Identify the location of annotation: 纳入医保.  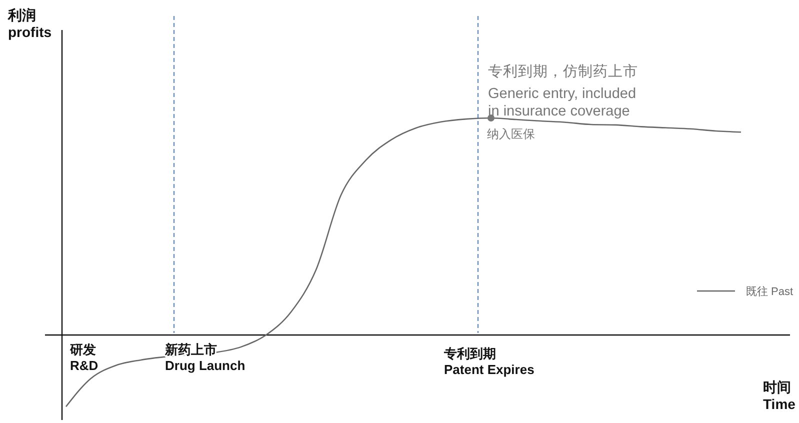
(511, 134).